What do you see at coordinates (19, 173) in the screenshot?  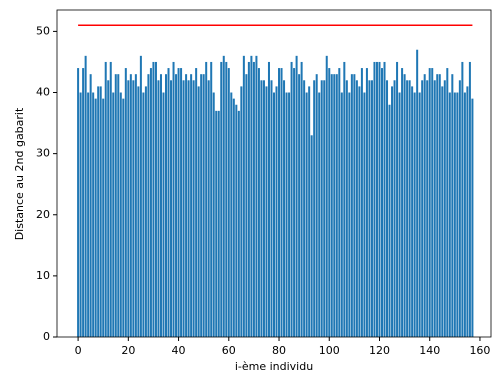 I see `y-axis-label: Distance au 2nd gabarit` at bounding box center [19, 173].